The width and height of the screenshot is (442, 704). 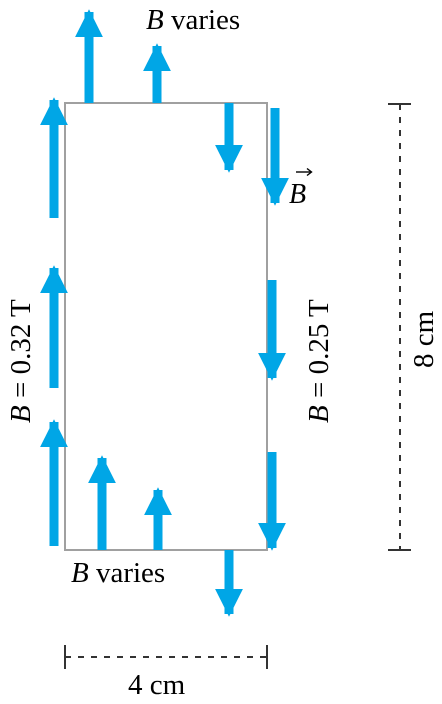 What do you see at coordinates (304, 172) in the screenshot?
I see `vector-arrow-accent-icon` at bounding box center [304, 172].